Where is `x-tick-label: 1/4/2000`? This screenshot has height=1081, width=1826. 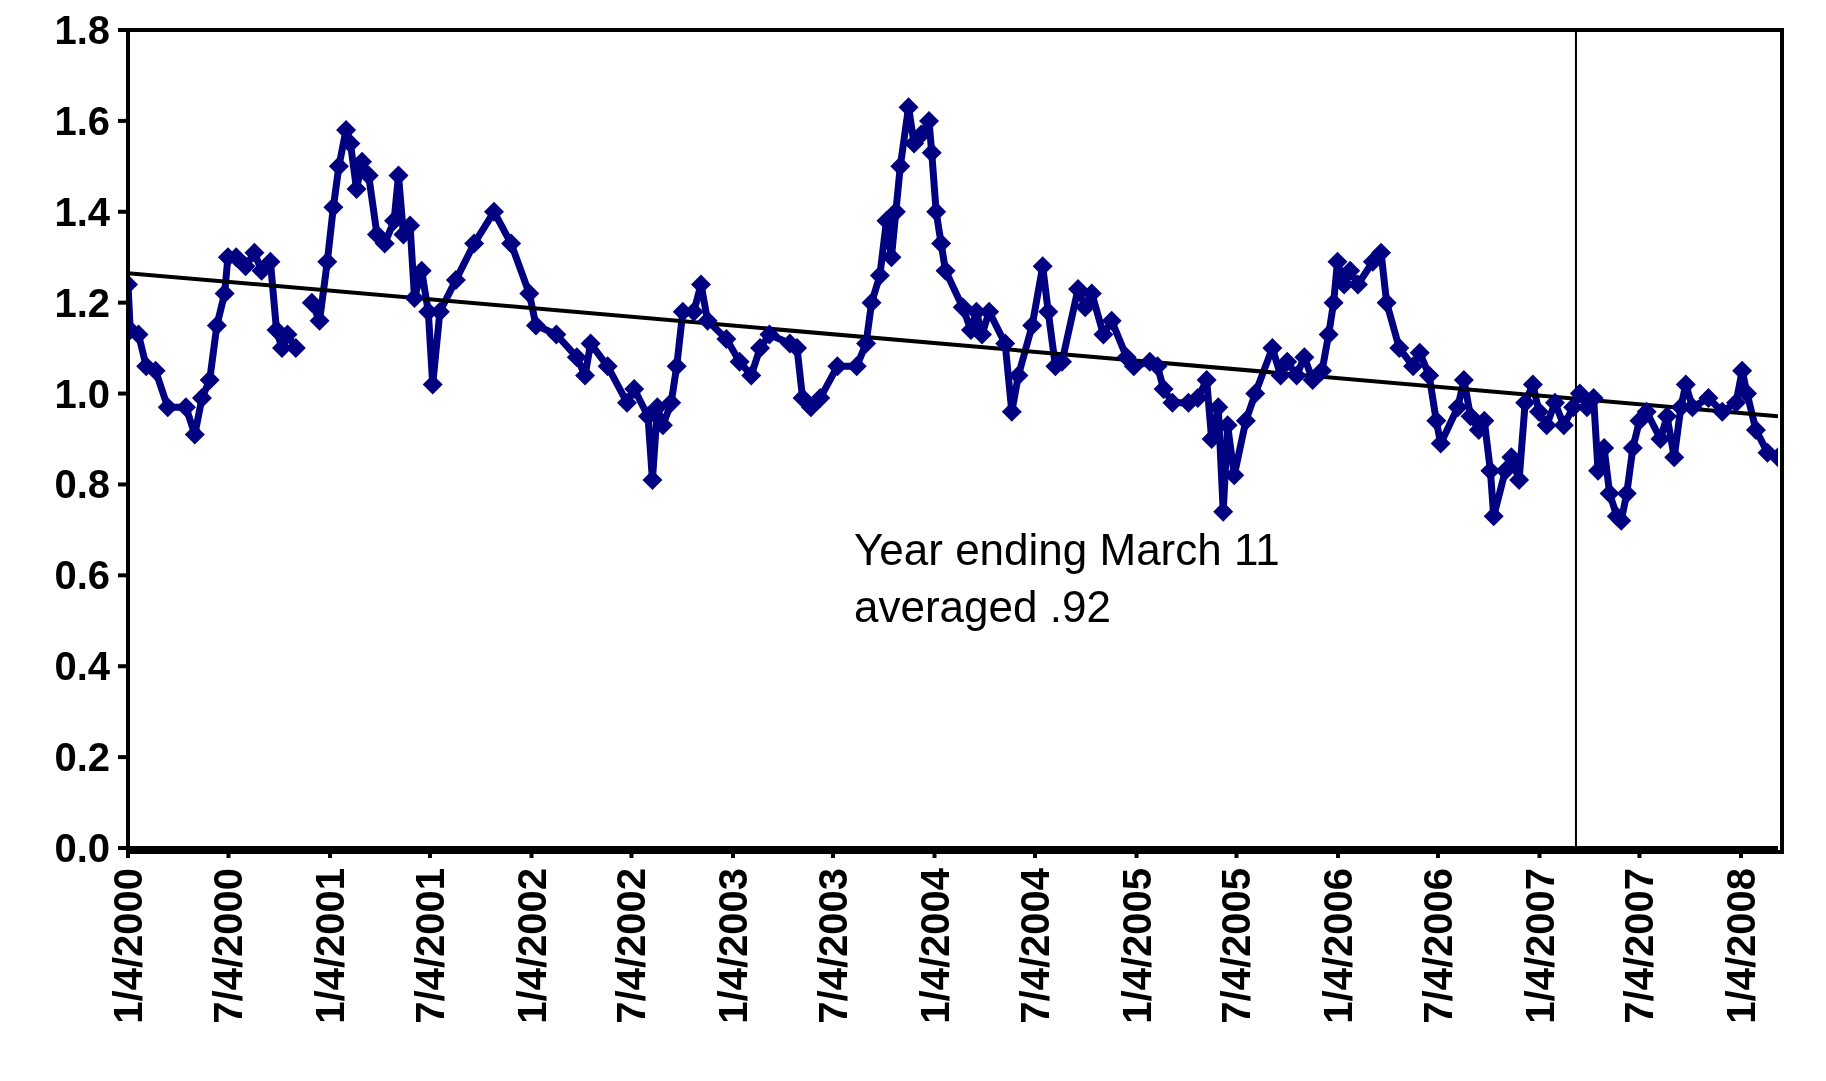 x-tick-label: 1/4/2000 is located at coordinates (128, 946).